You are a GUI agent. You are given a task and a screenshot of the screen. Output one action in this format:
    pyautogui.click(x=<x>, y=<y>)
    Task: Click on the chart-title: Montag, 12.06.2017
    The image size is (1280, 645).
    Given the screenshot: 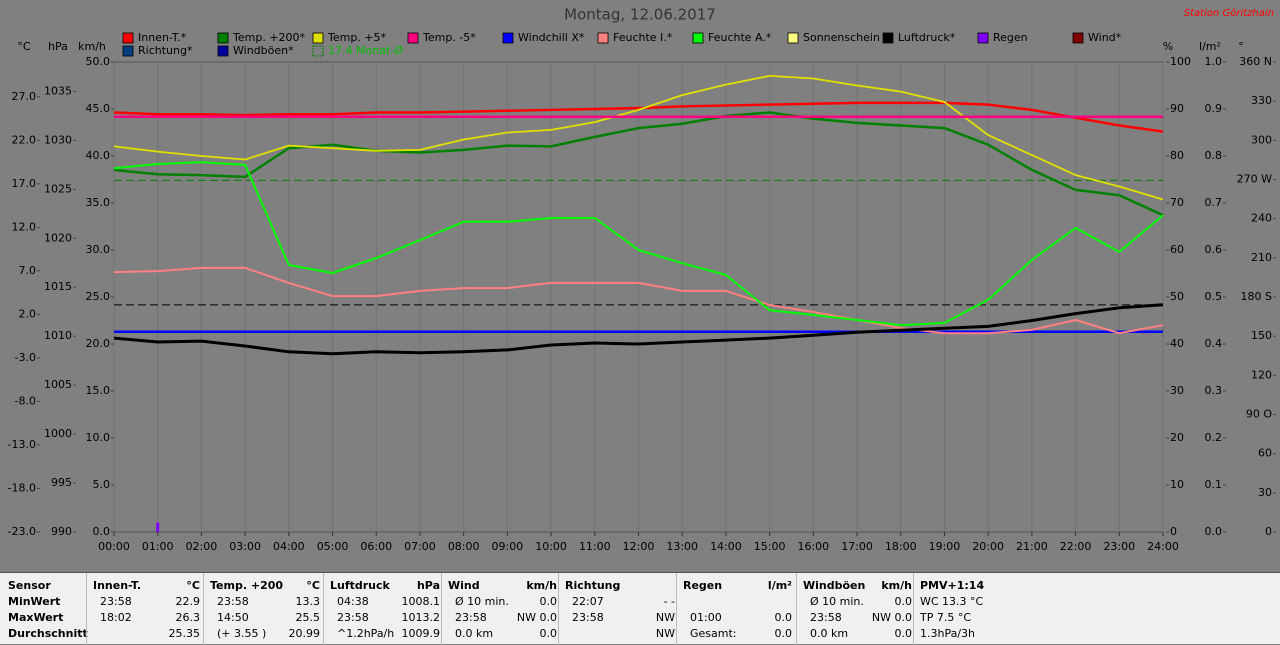 What is the action you would take?
    pyautogui.click(x=640, y=15)
    